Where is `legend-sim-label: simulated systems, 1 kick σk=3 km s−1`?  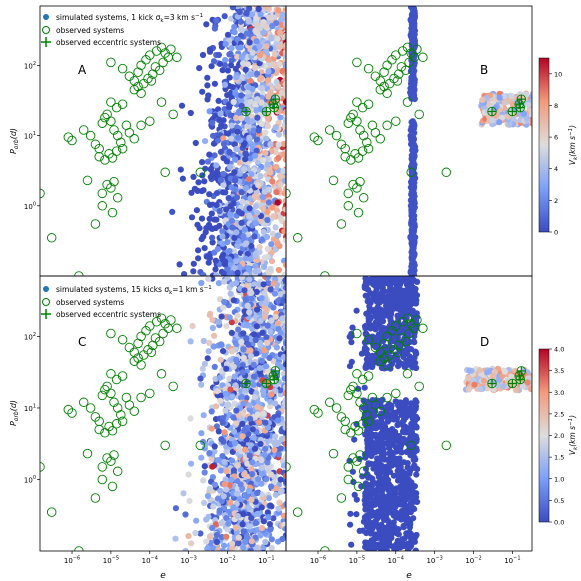
legend-sim-label: simulated systems, 1 kick σk=3 km s−1 is located at coordinates (129, 18).